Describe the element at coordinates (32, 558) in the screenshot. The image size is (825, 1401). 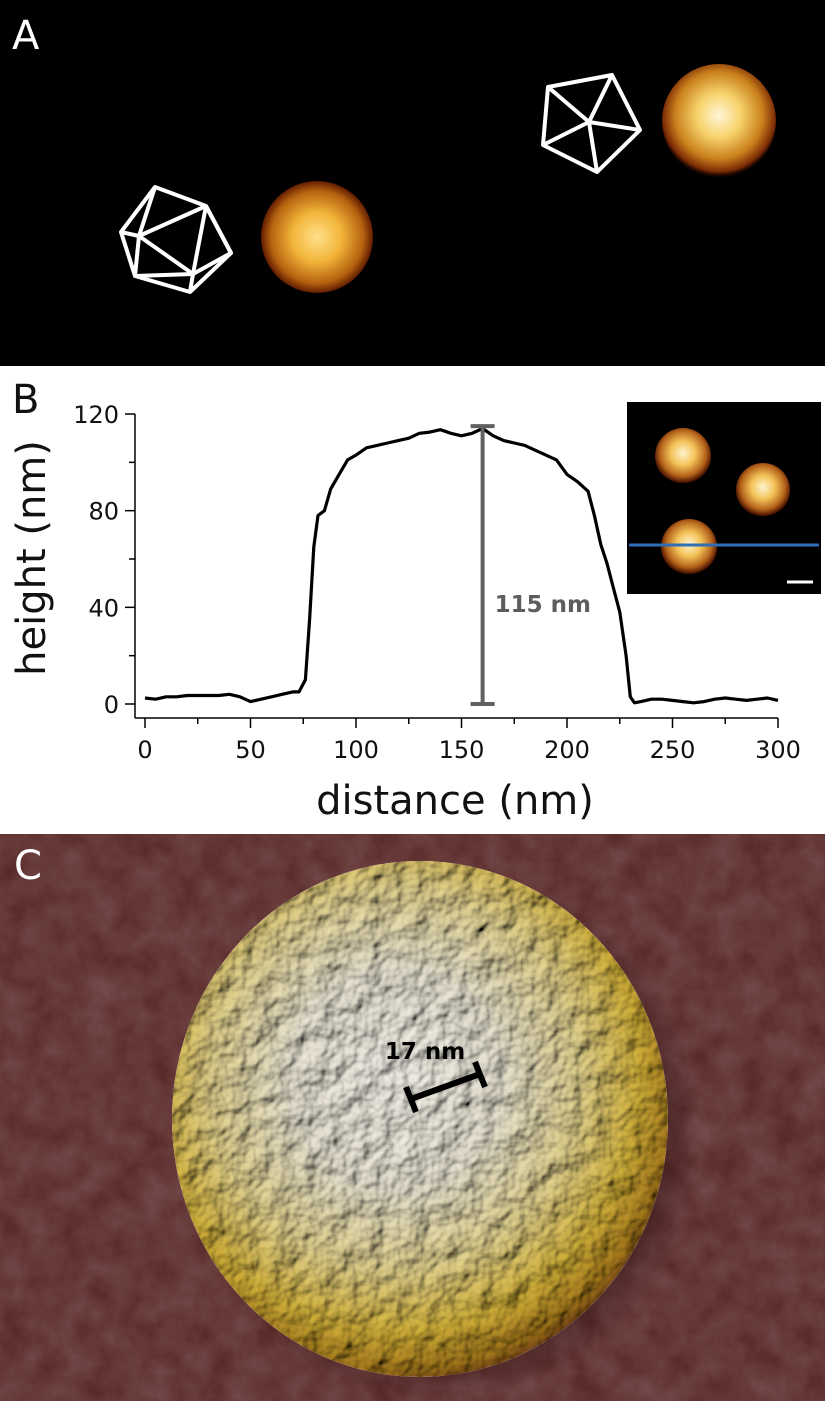
I see `y-axis-title: height (nm)` at that location.